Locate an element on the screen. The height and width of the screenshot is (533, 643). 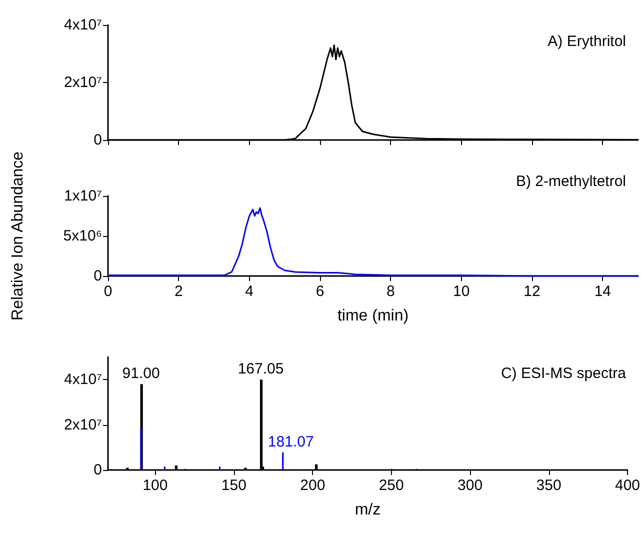
annotation: 91.00 is located at coordinates (141, 373).